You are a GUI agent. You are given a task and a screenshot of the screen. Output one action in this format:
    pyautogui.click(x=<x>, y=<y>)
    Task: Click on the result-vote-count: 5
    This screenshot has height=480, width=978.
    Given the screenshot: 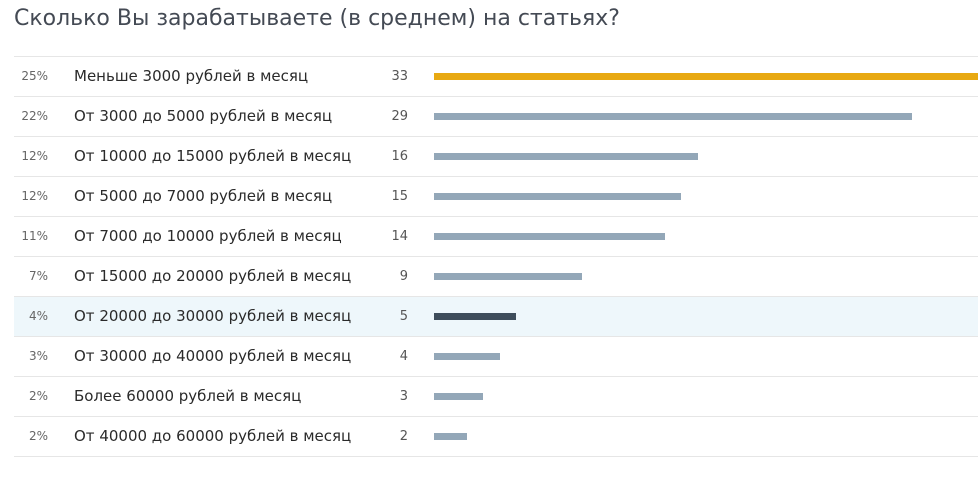 What is the action you would take?
    pyautogui.click(x=403, y=316)
    